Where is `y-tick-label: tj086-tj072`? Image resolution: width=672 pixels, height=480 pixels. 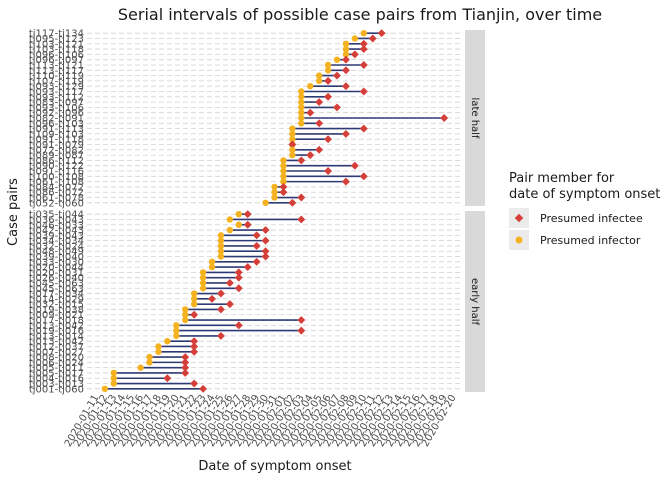
y-tick-label: tj086-tj072 is located at coordinates (56, 193).